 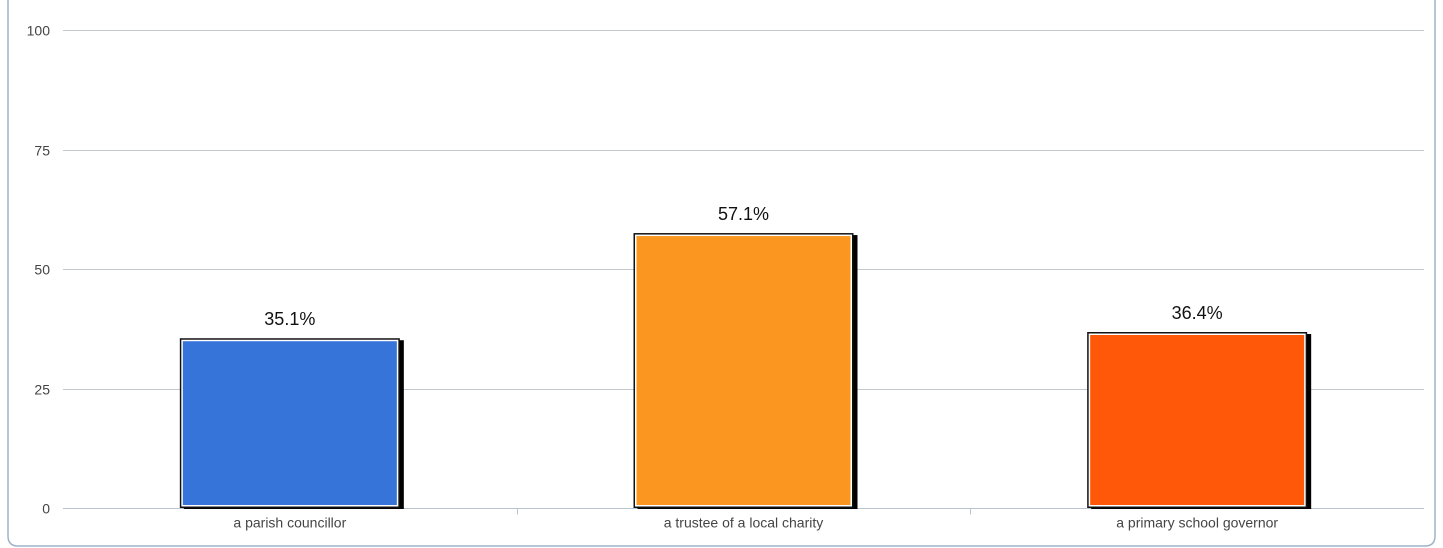 What do you see at coordinates (744, 523) in the screenshot?
I see `x-category-label: a trustee of a local charity` at bounding box center [744, 523].